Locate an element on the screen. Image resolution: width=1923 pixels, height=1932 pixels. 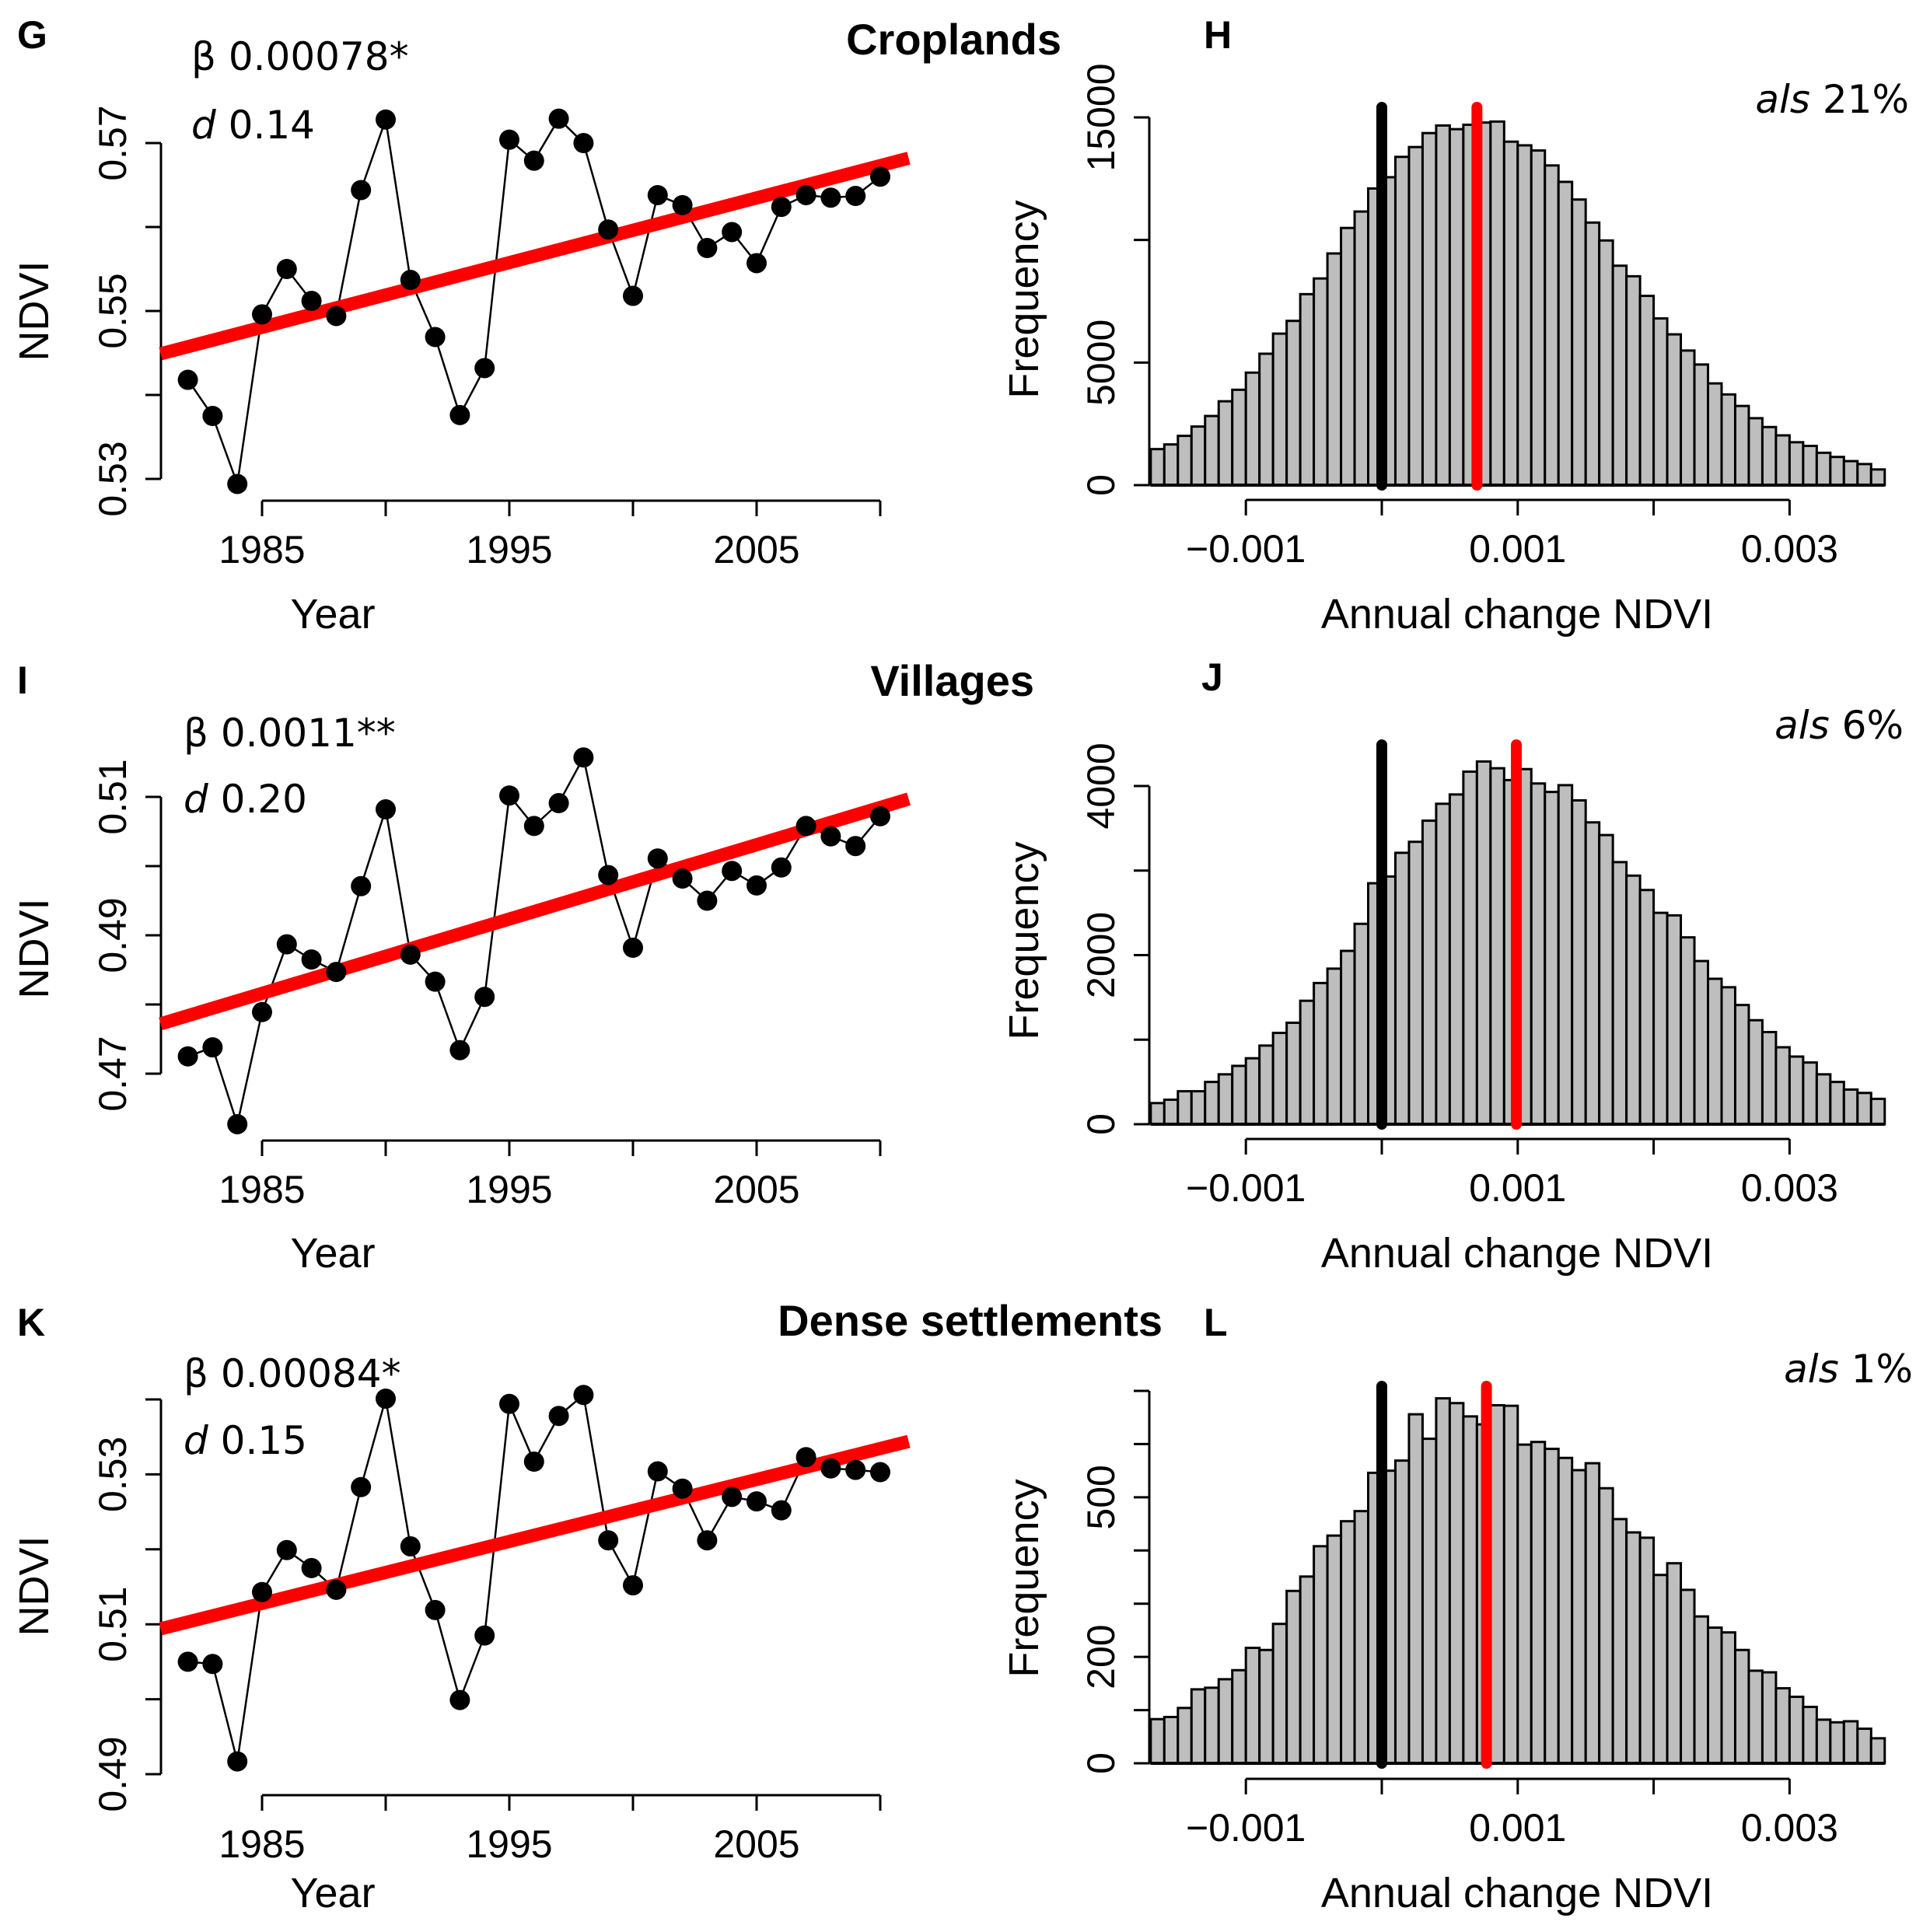
als-annotation: als 1% is located at coordinates (1848, 1369).